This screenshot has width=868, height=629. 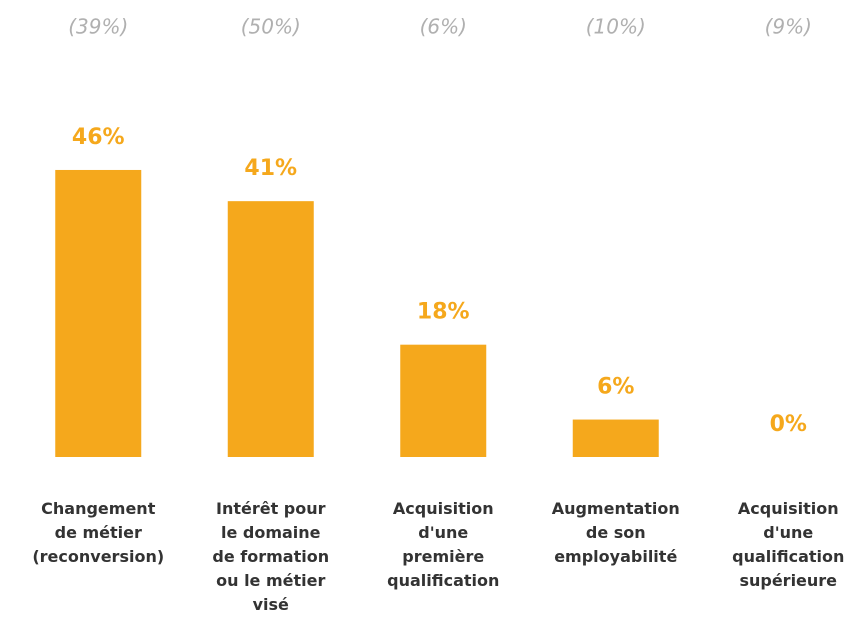 I want to click on value-label: 18%, so click(x=443, y=312).